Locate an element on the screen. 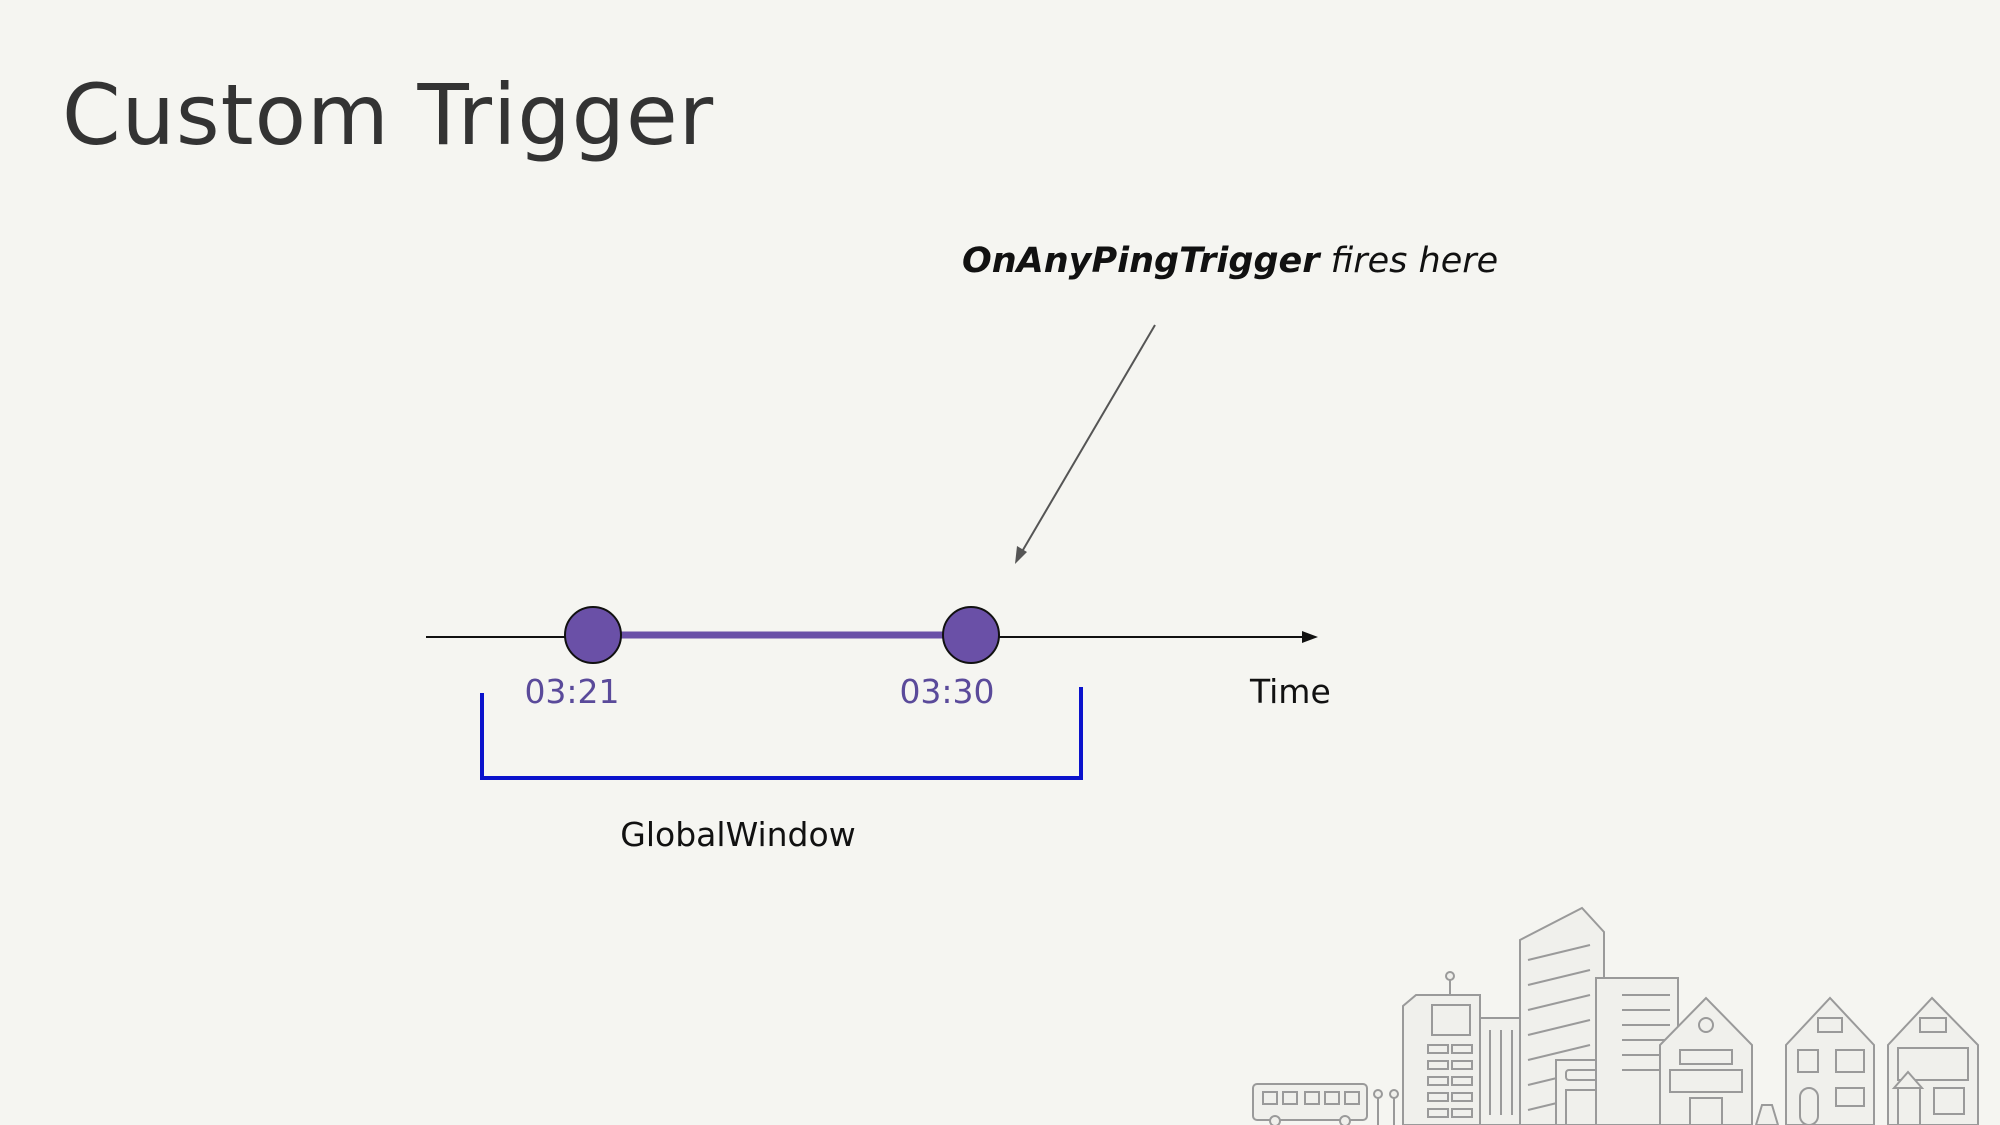  annotation-rest: fires here is located at coordinates (1409, 261).